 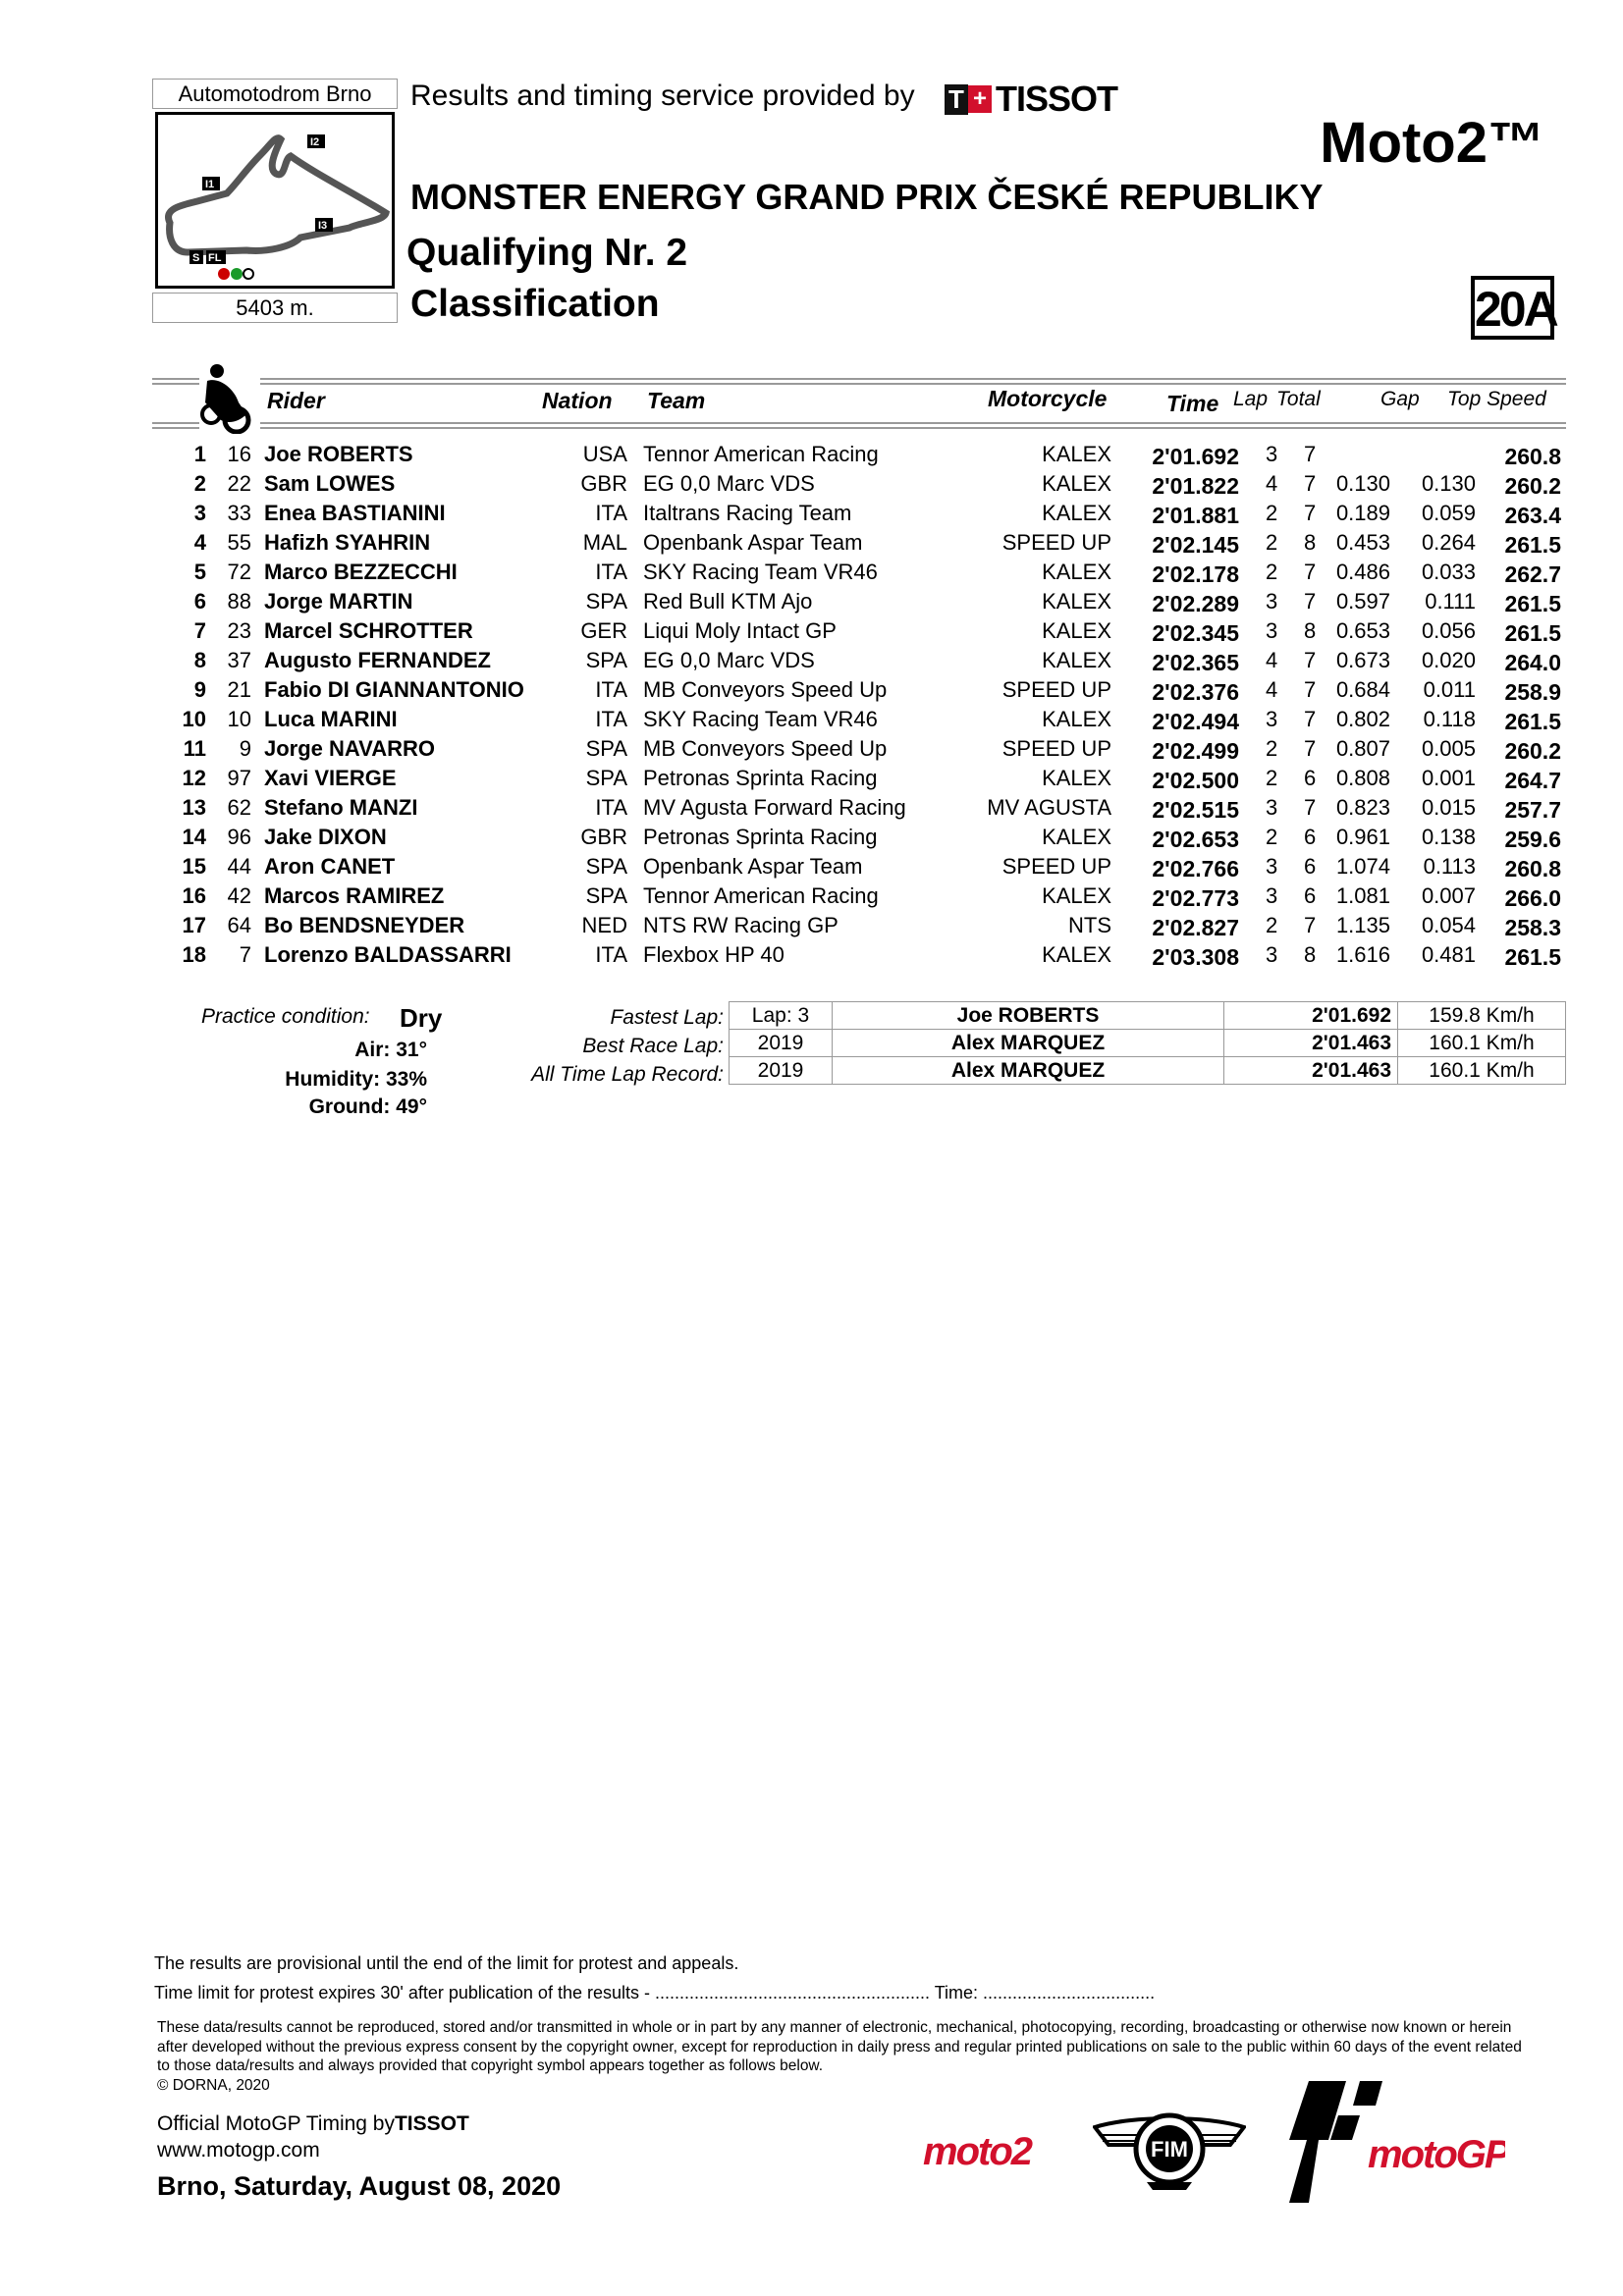 What do you see at coordinates (1195, 810) in the screenshot?
I see `best-lap-time: 2'02.515` at bounding box center [1195, 810].